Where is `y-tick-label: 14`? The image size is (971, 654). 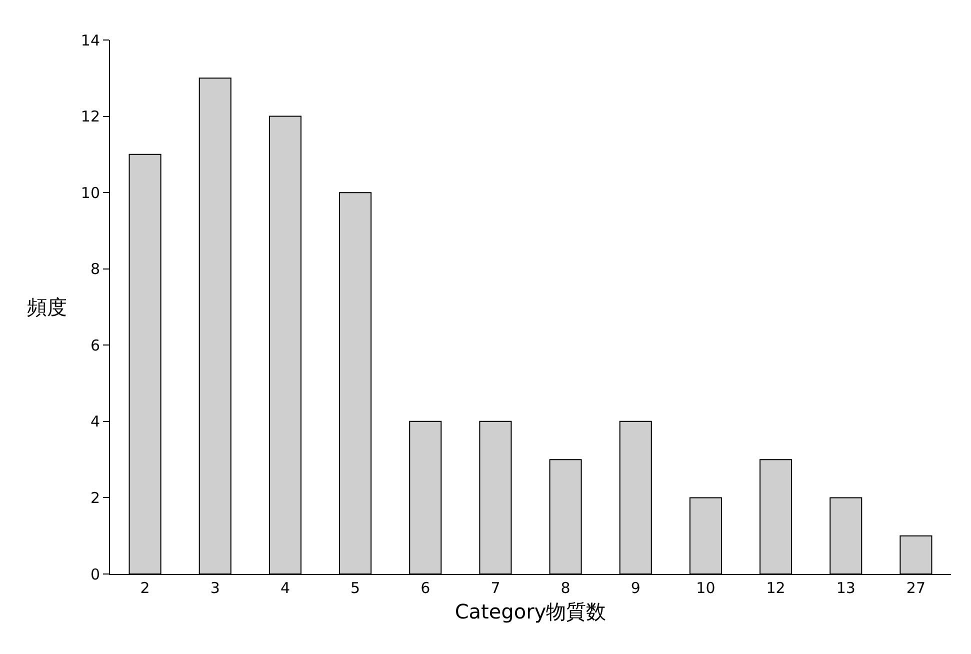 y-tick-label: 14 is located at coordinates (90, 40).